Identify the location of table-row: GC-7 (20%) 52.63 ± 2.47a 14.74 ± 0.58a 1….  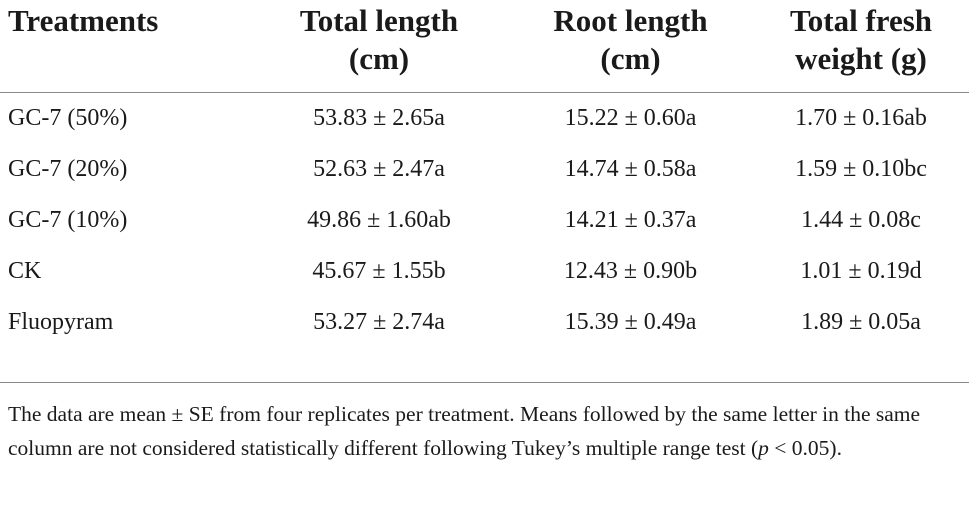
(484, 169).